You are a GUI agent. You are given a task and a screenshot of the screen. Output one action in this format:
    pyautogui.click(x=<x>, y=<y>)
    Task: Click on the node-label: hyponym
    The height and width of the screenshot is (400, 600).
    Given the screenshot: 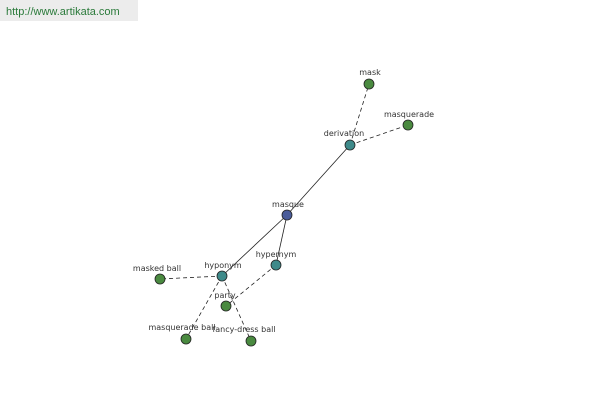 What is the action you would take?
    pyautogui.click(x=223, y=265)
    